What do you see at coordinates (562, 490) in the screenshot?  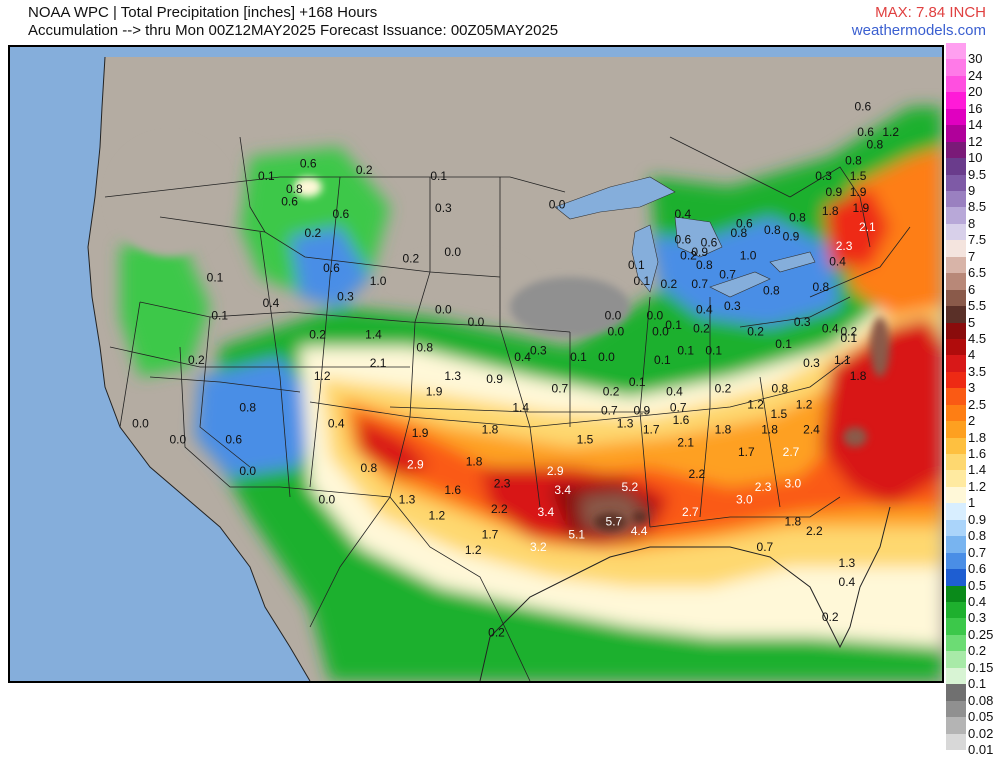 I see `precip-value: 3.4` at bounding box center [562, 490].